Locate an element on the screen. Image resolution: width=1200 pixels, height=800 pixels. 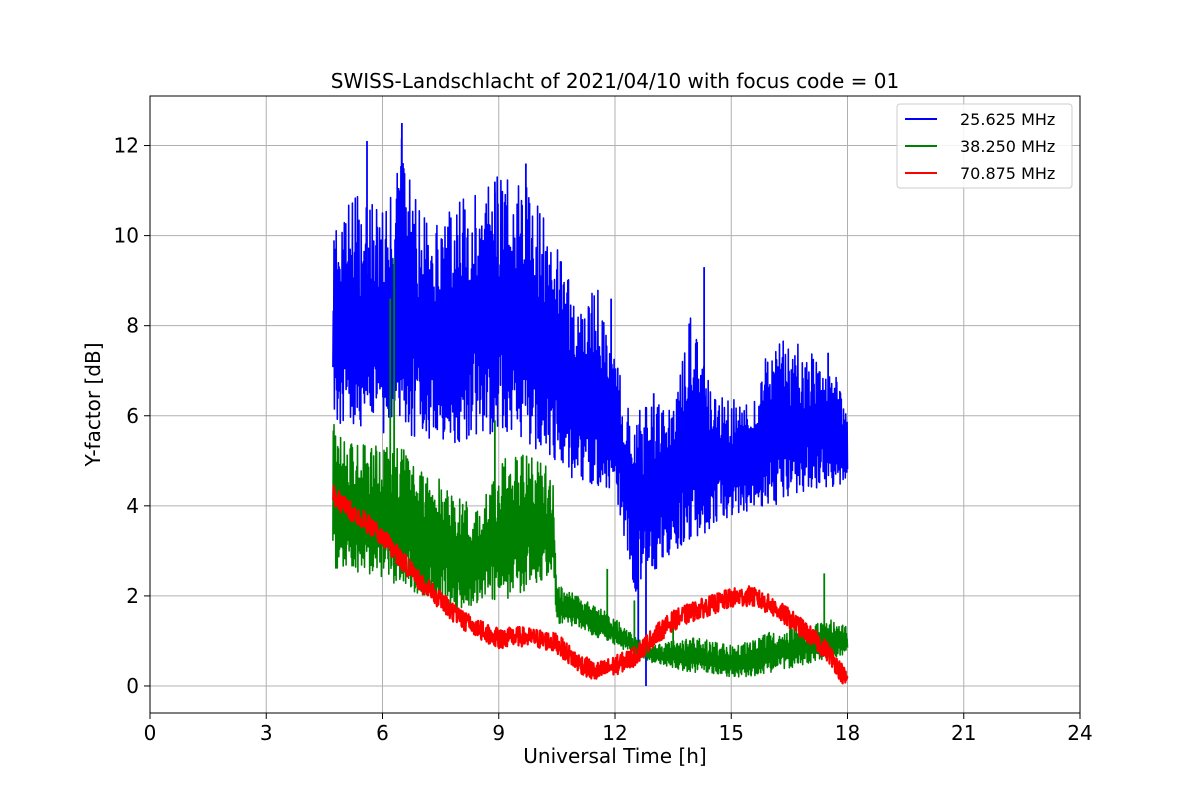
legend-box is located at coordinates (984, 146).